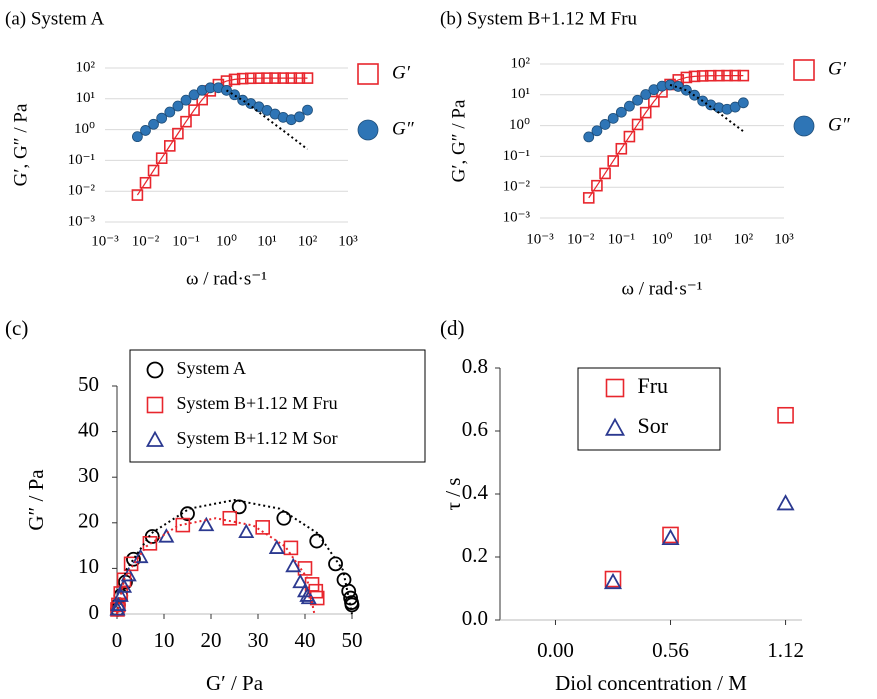  I want to click on panel-title: (b) System B+1.12 M Fru, so click(539, 18).